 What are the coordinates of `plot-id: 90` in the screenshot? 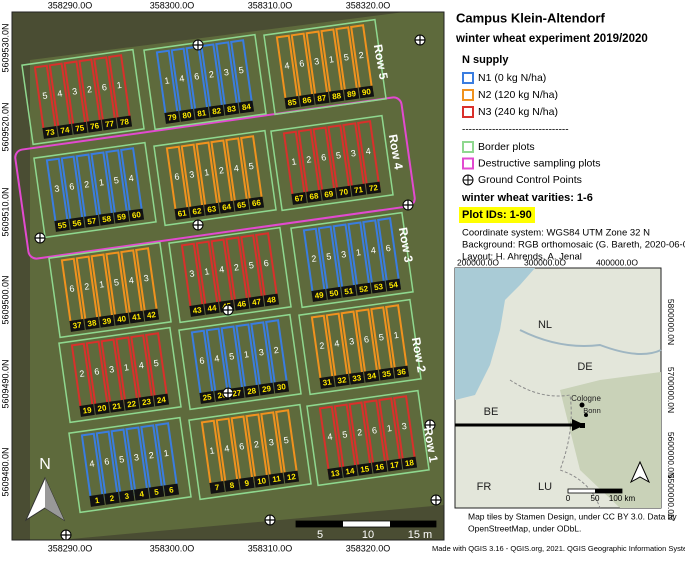 It's located at (366, 92).